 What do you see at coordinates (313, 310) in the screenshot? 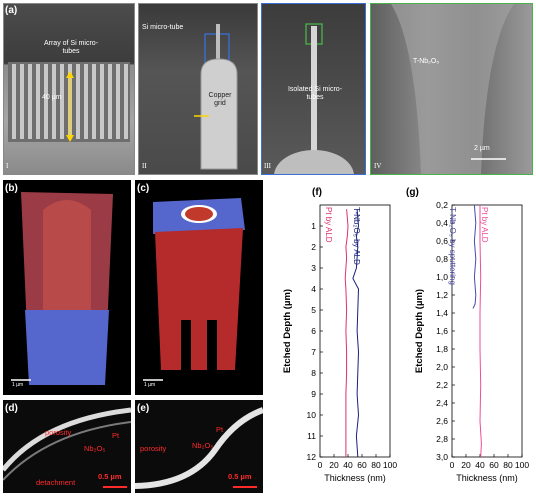
I see `y-tick-label: 5` at bounding box center [313, 310].